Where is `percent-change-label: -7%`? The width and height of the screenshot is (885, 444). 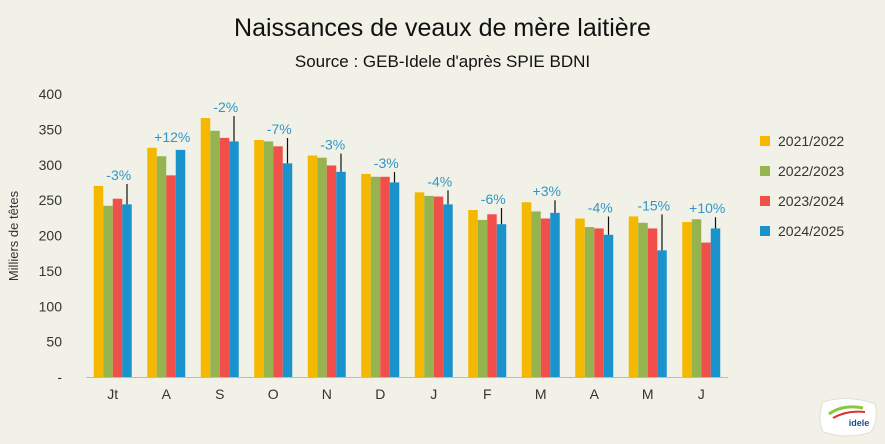 percent-change-label: -7% is located at coordinates (279, 129).